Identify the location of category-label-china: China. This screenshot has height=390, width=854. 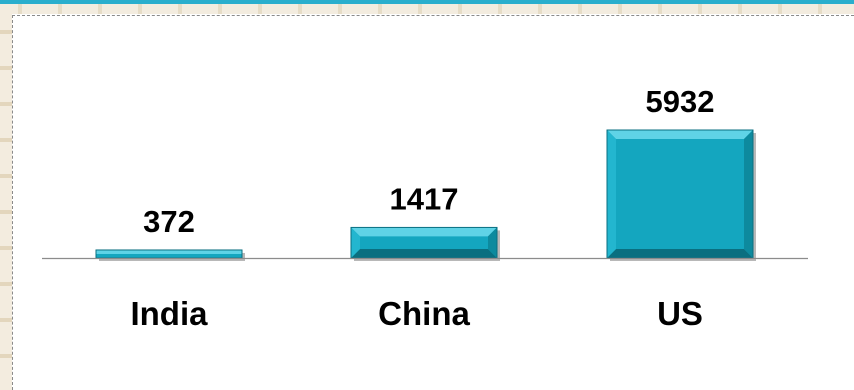
(424, 313).